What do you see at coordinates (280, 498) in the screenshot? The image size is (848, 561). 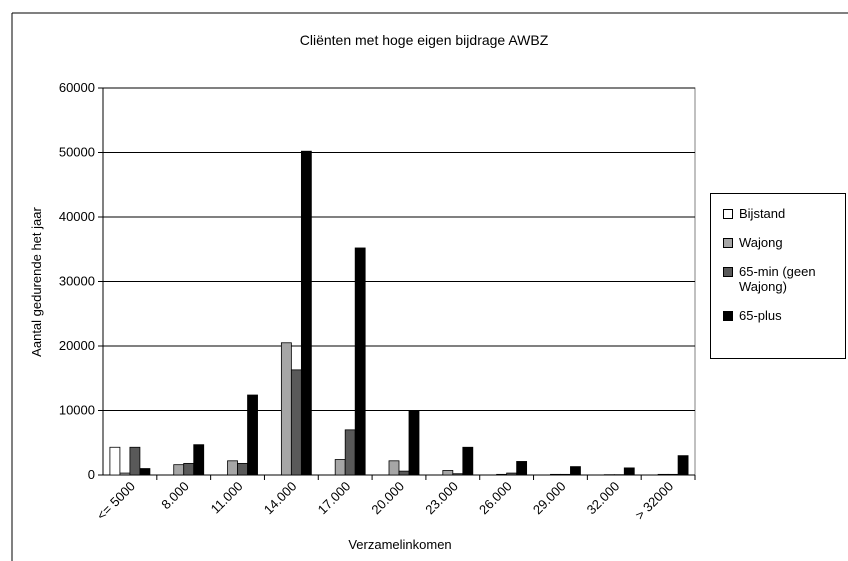 I see `x-tick-label: 14.000` at bounding box center [280, 498].